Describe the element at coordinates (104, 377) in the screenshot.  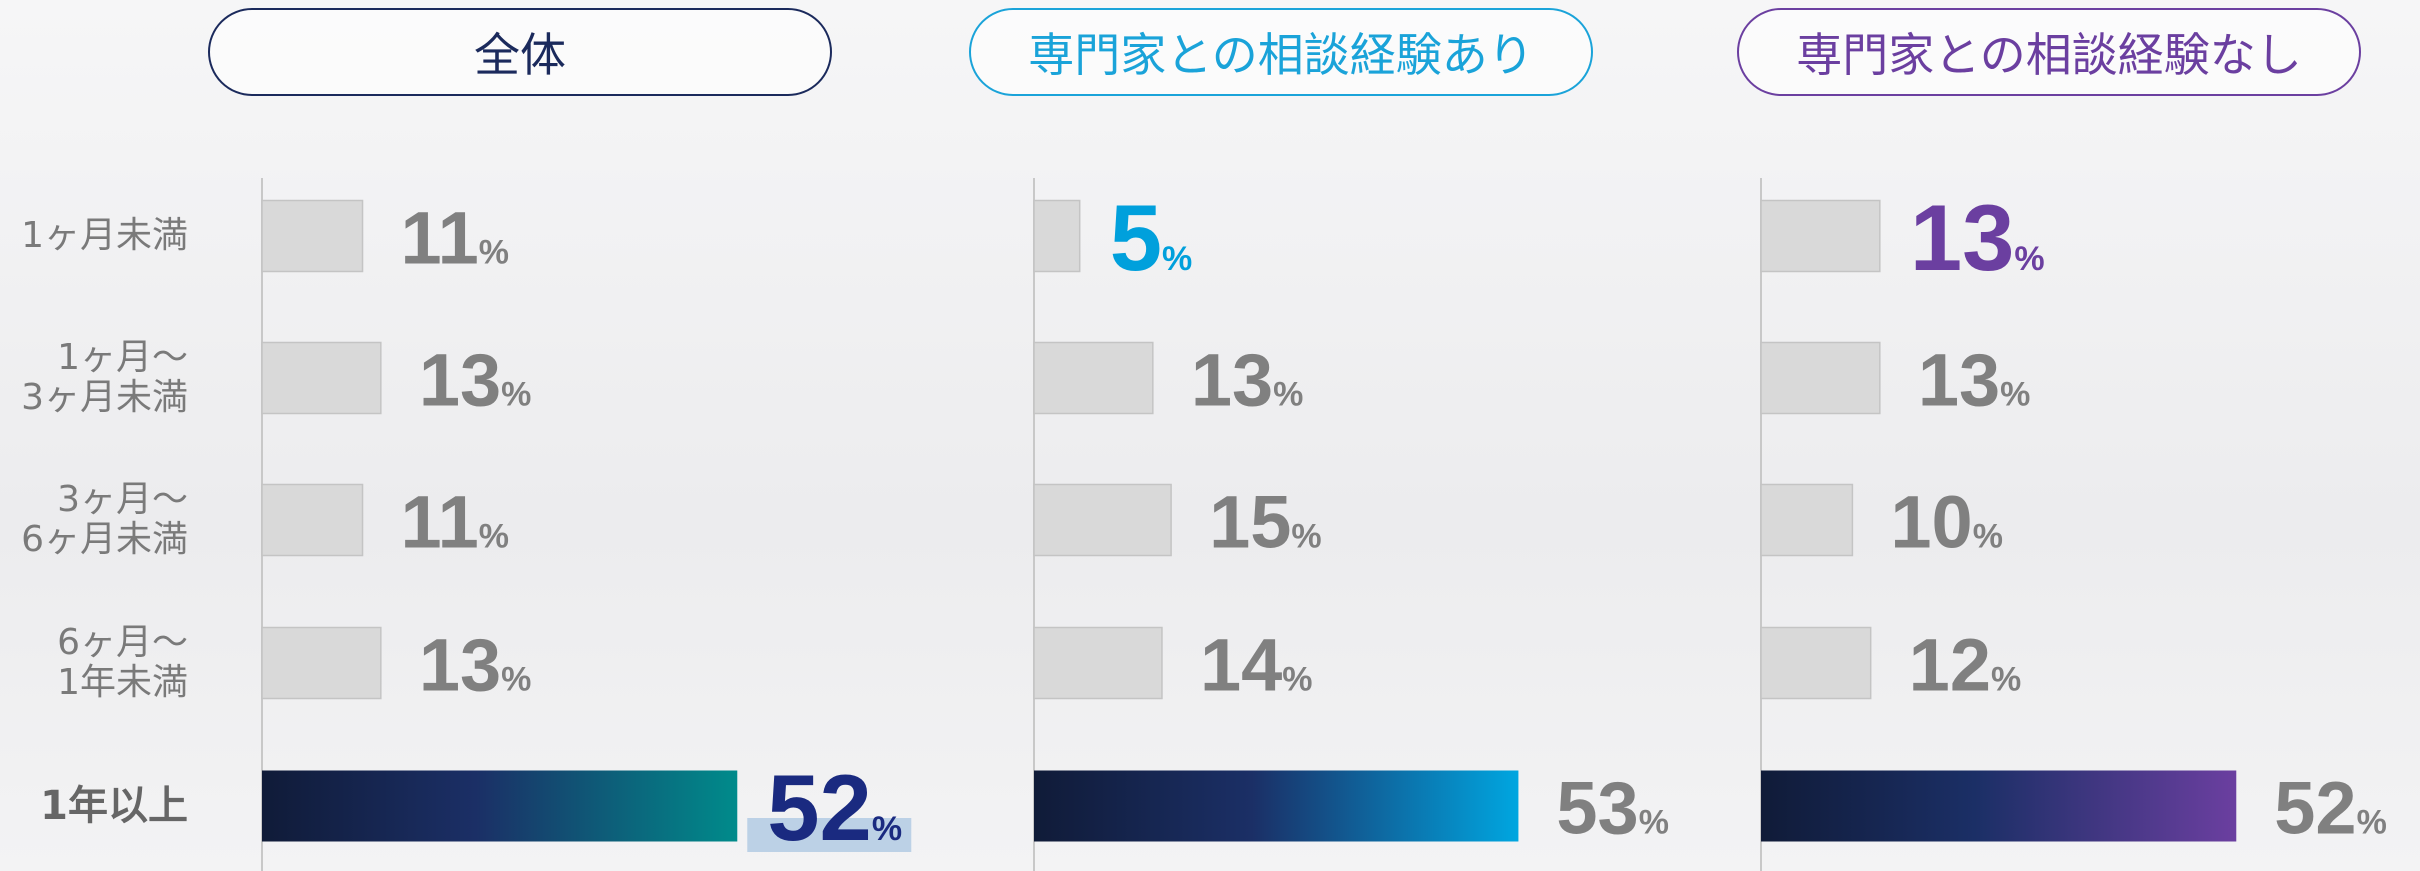
I see `category-label: 1ヶ月～ 3ヶ月未満` at that location.